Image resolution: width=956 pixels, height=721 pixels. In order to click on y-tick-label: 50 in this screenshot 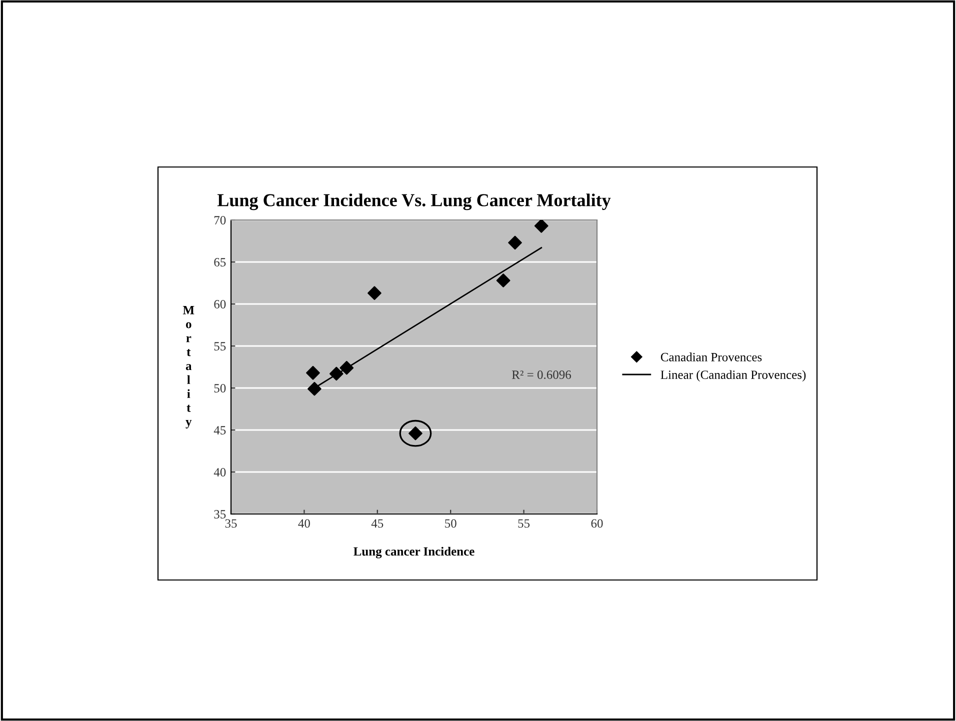, I will do `click(220, 388)`.